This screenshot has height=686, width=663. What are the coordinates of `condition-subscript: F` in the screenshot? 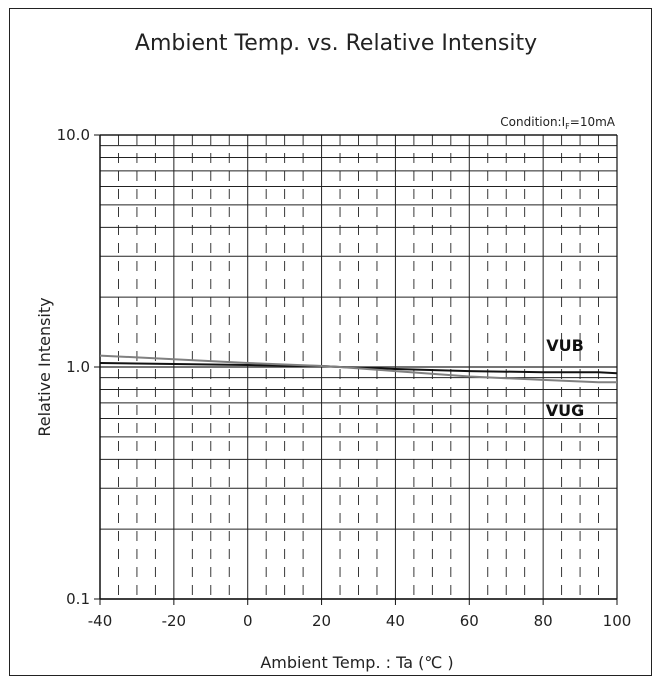 It's located at (567, 126).